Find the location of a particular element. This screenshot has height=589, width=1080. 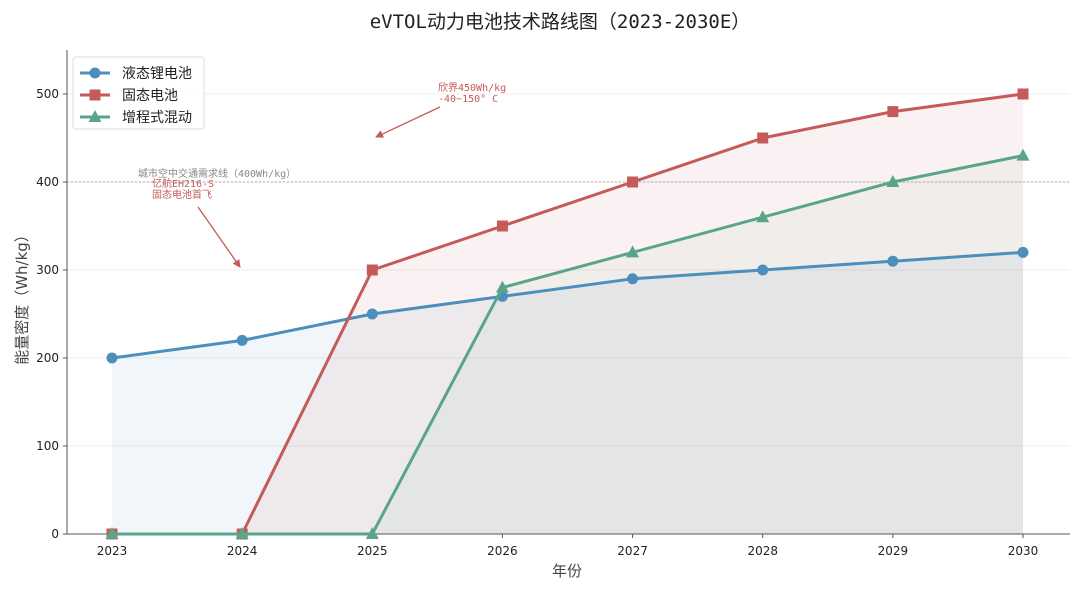

x-tick-label: 2027 is located at coordinates (632, 551).